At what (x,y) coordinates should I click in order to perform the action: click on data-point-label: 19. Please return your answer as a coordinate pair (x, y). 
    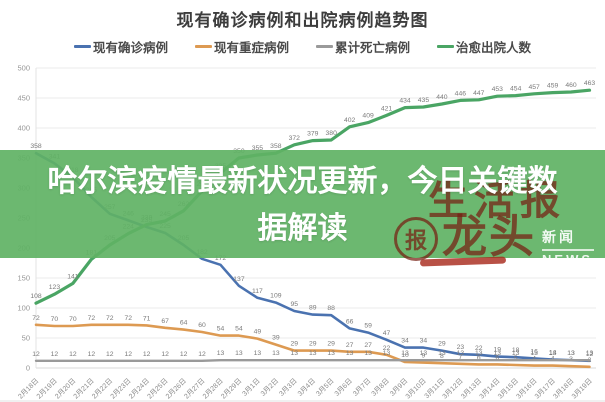
    Looking at the image, I should click on (497, 350).